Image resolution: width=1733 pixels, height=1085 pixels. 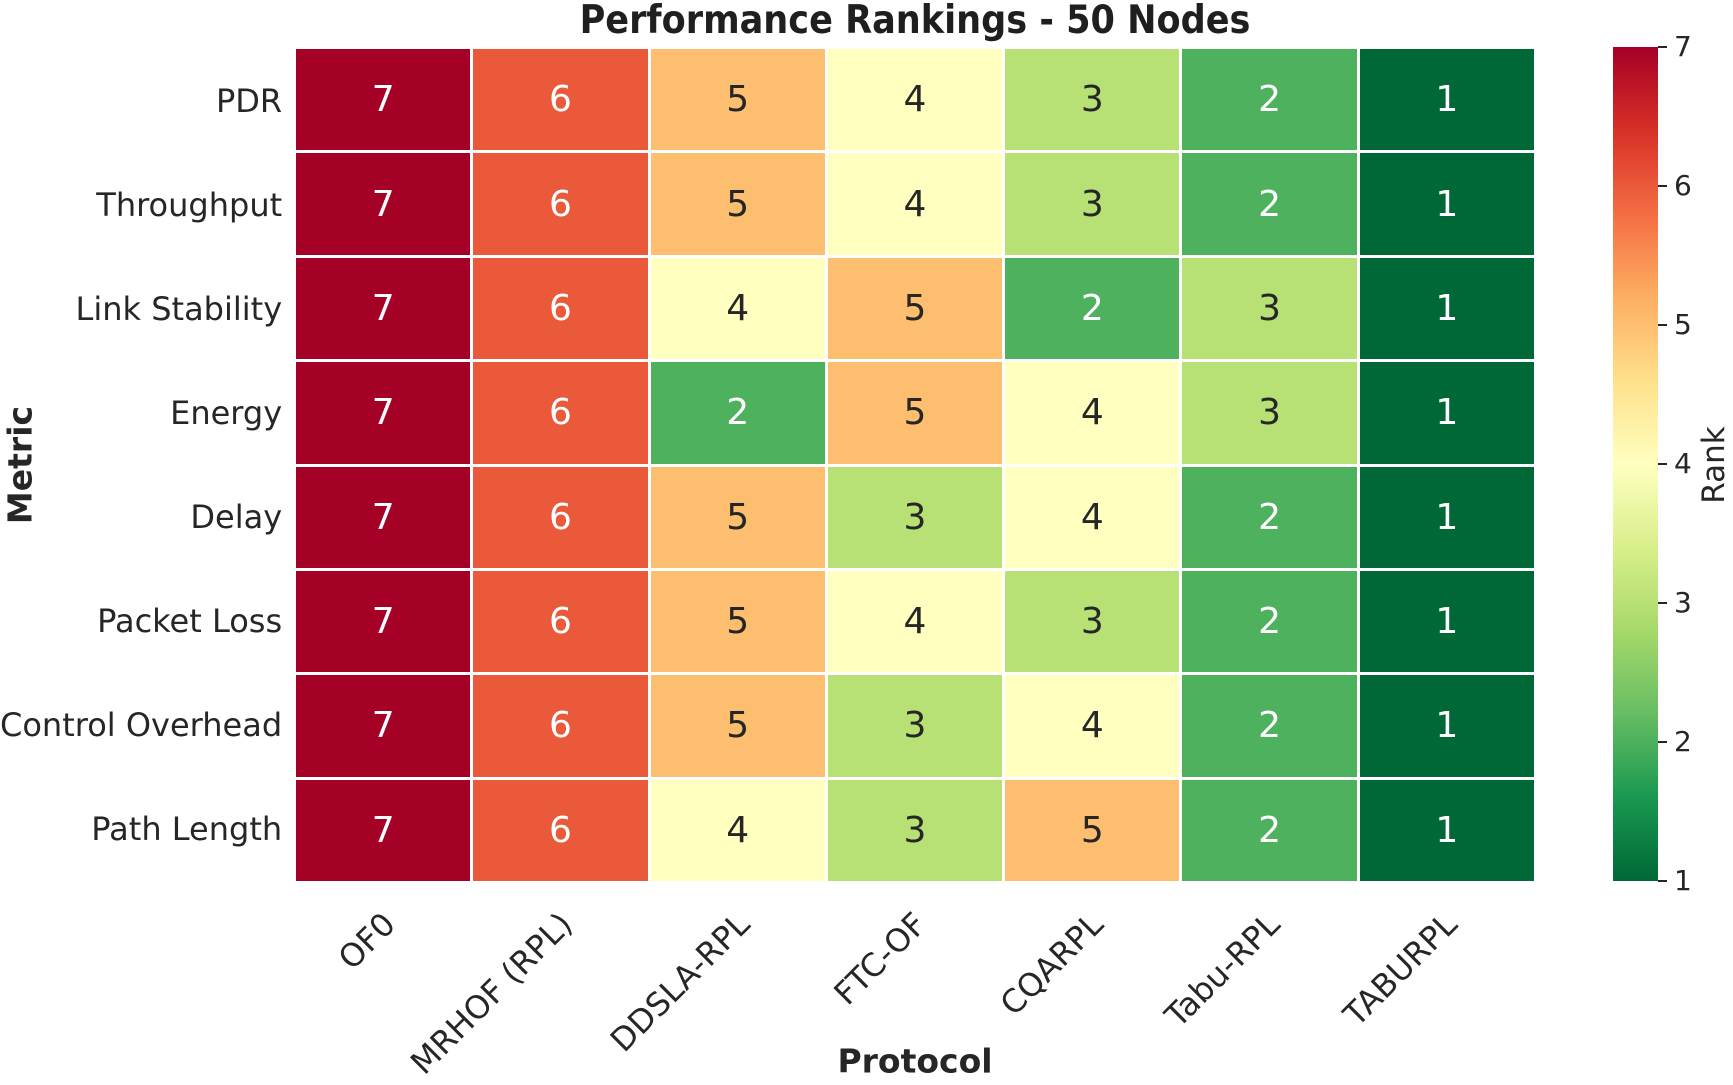 I want to click on y-tick-label: Control Overhead, so click(x=141, y=725).